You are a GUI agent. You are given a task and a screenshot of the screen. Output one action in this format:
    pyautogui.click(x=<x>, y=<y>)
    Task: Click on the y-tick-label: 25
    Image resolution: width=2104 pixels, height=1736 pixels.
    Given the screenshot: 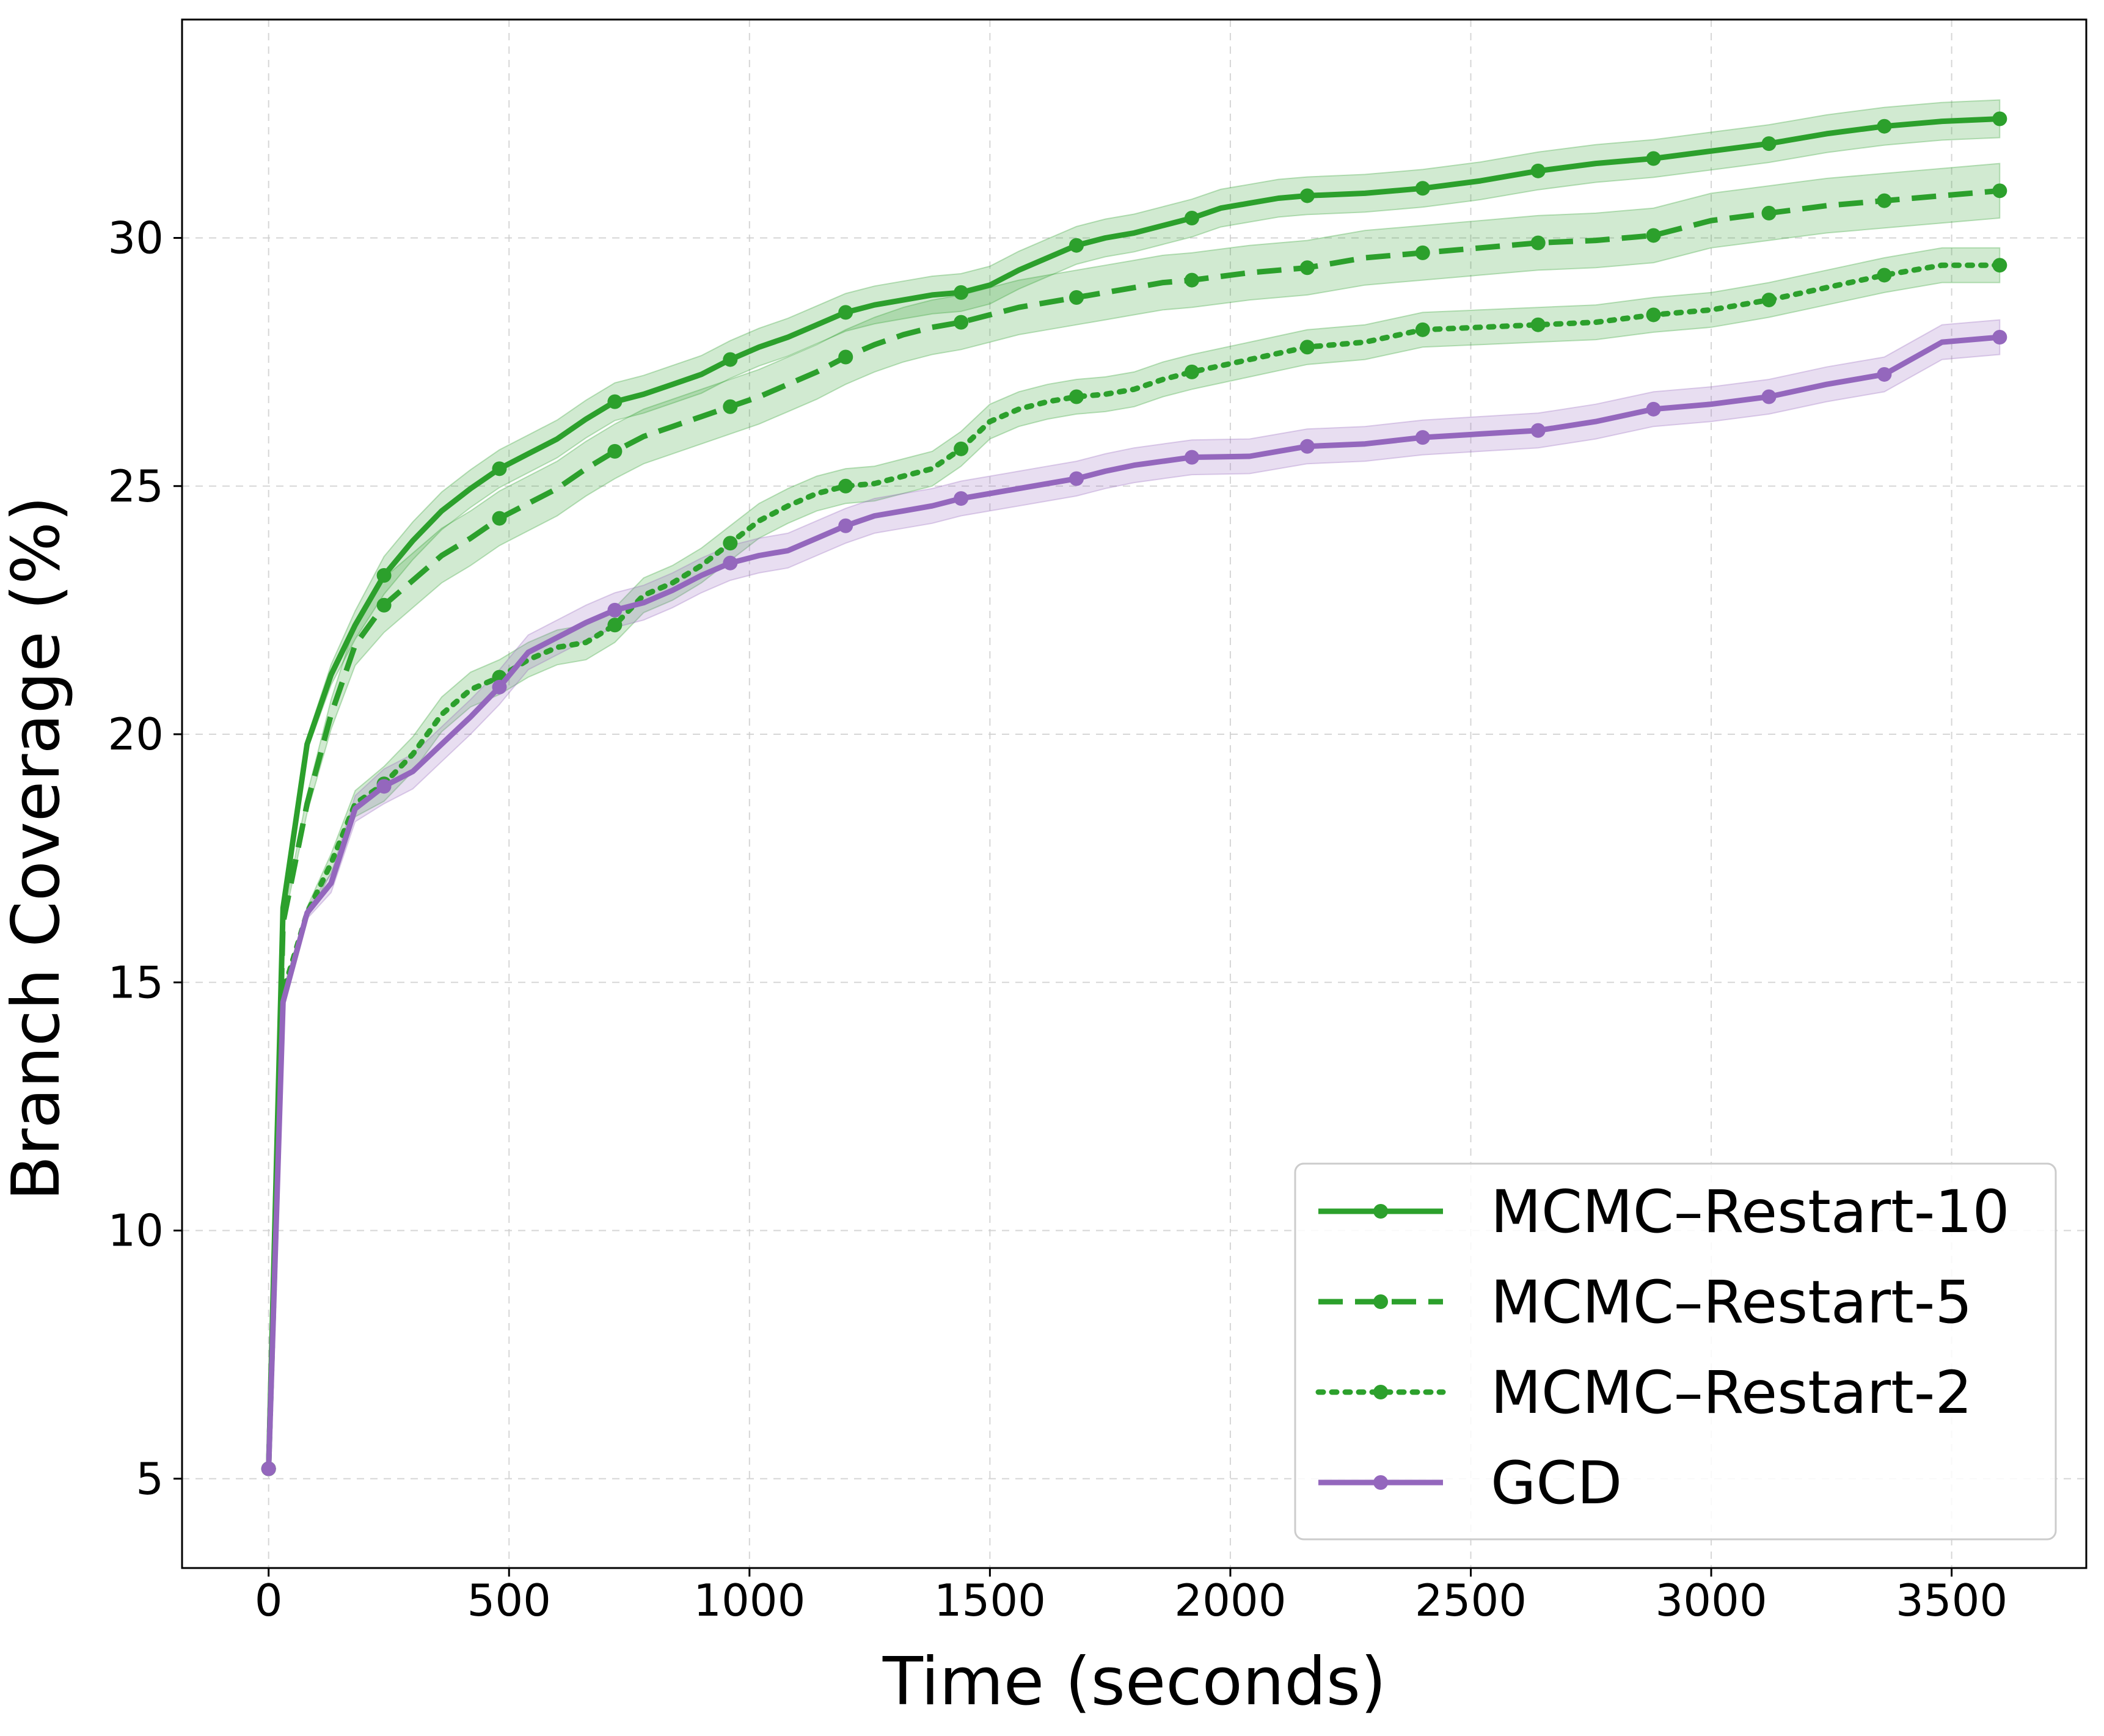 What is the action you would take?
    pyautogui.click(x=136, y=487)
    